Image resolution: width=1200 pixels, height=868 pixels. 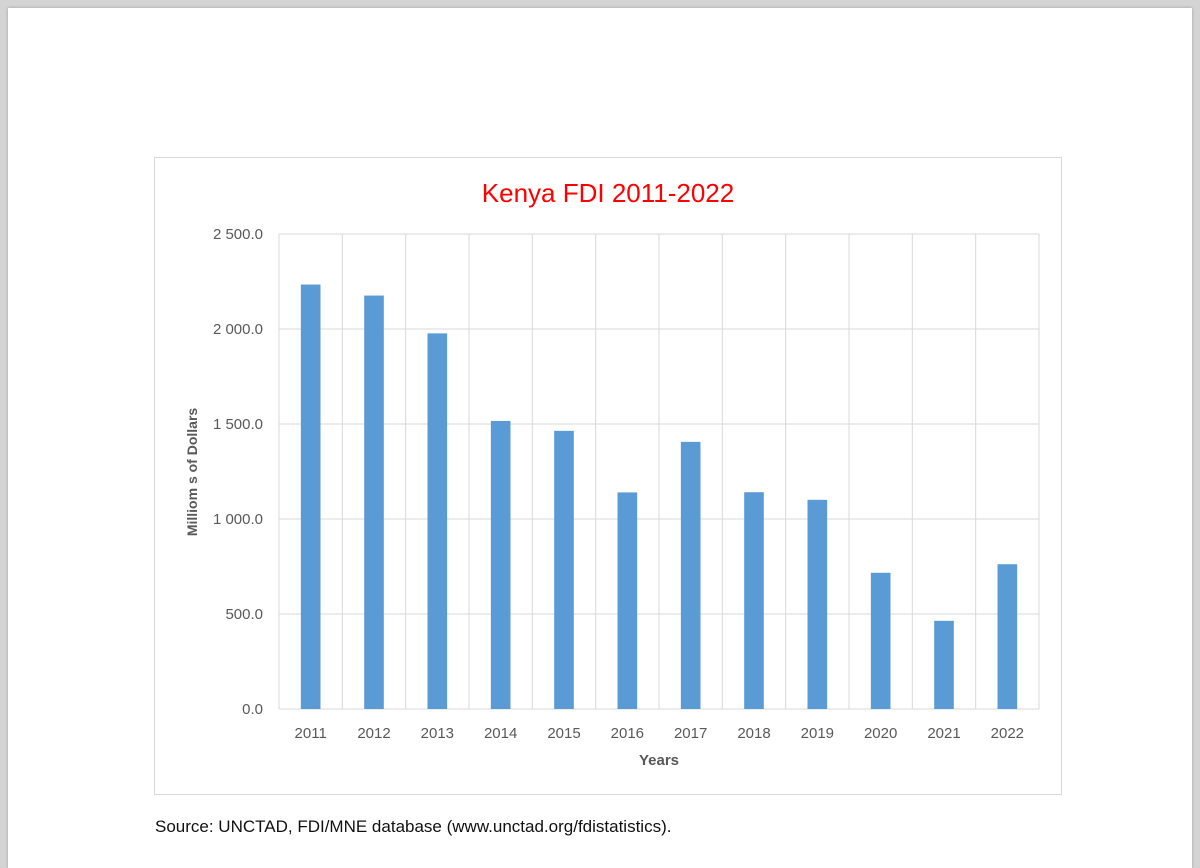 I want to click on chart-title: Kenya FDI 2011-2022, so click(x=608, y=193).